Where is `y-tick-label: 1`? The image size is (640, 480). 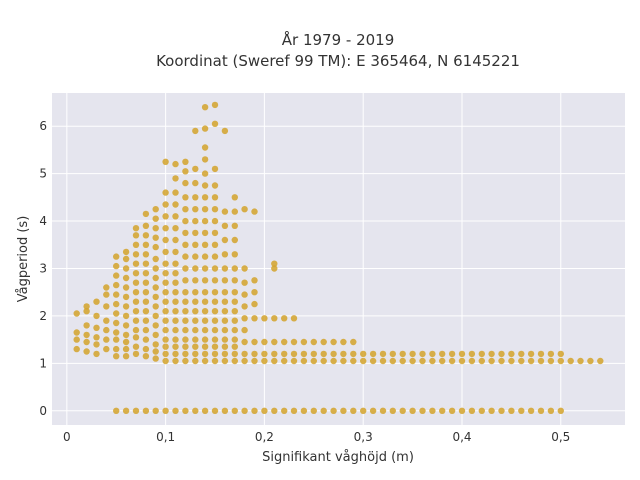
y-tick-label: 1 is located at coordinates (43, 363).